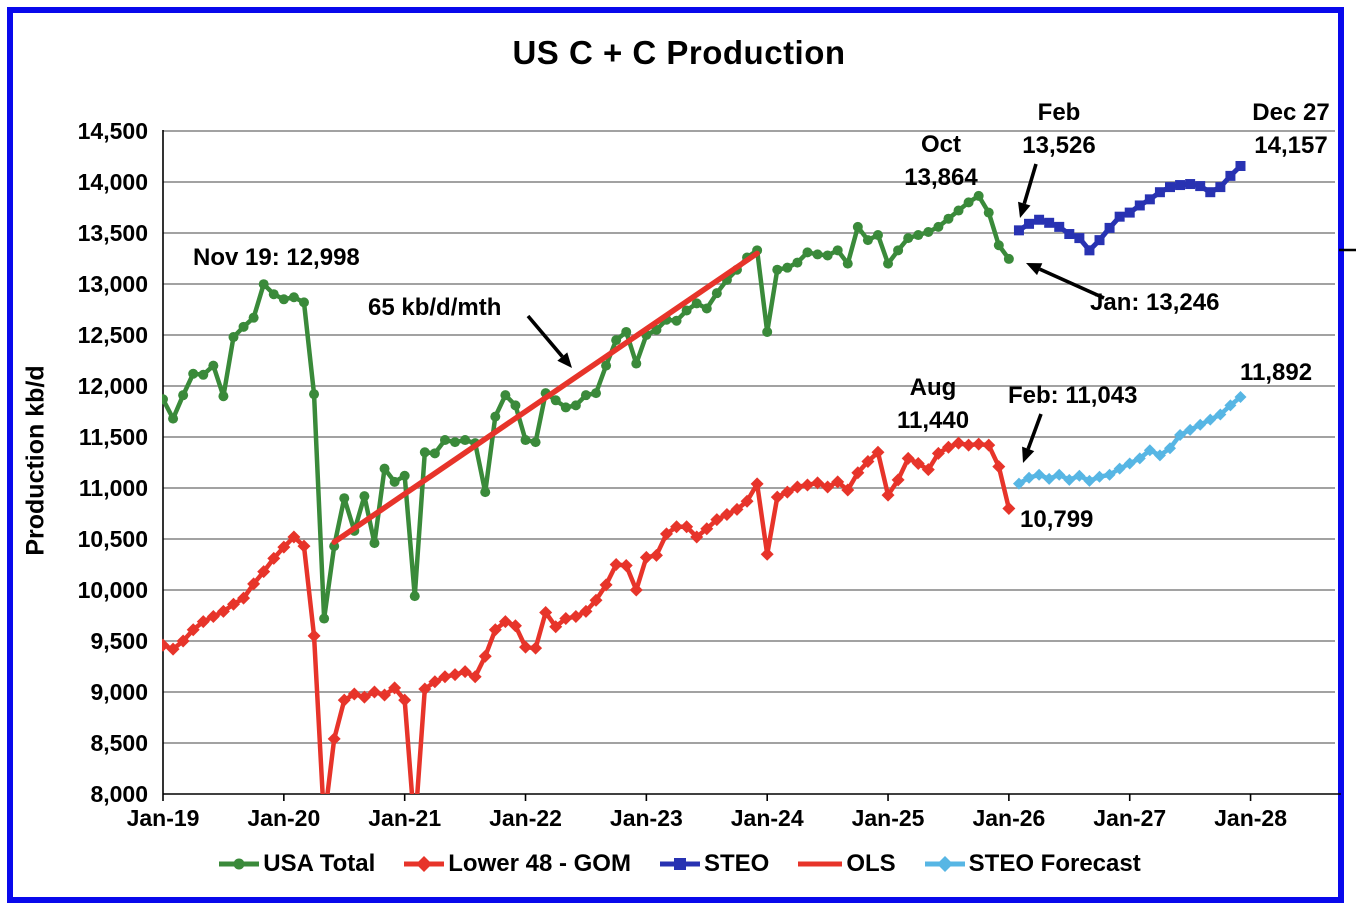 This screenshot has height=922, width=1358. Describe the element at coordinates (815, 313) in the screenshot. I see `annotation-arrows` at that location.